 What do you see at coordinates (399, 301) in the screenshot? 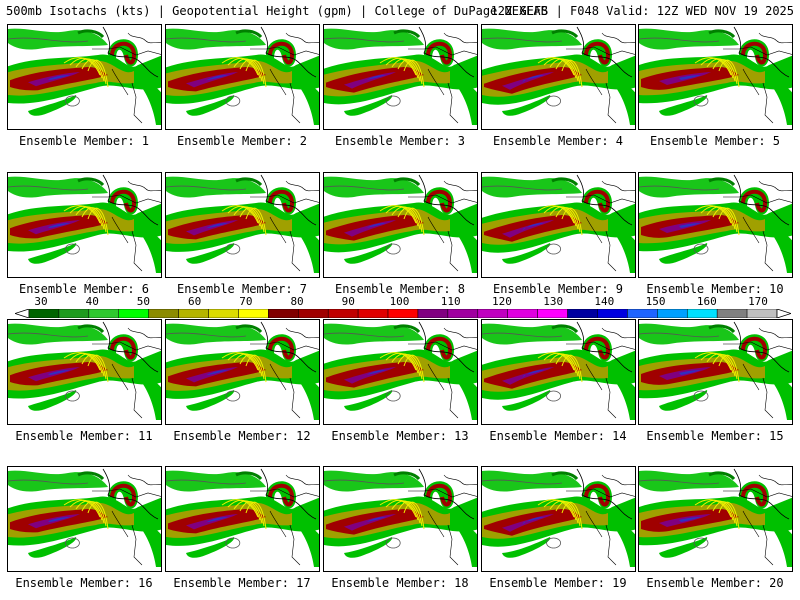
I see `colorbar-tick-label: 100` at bounding box center [399, 301].